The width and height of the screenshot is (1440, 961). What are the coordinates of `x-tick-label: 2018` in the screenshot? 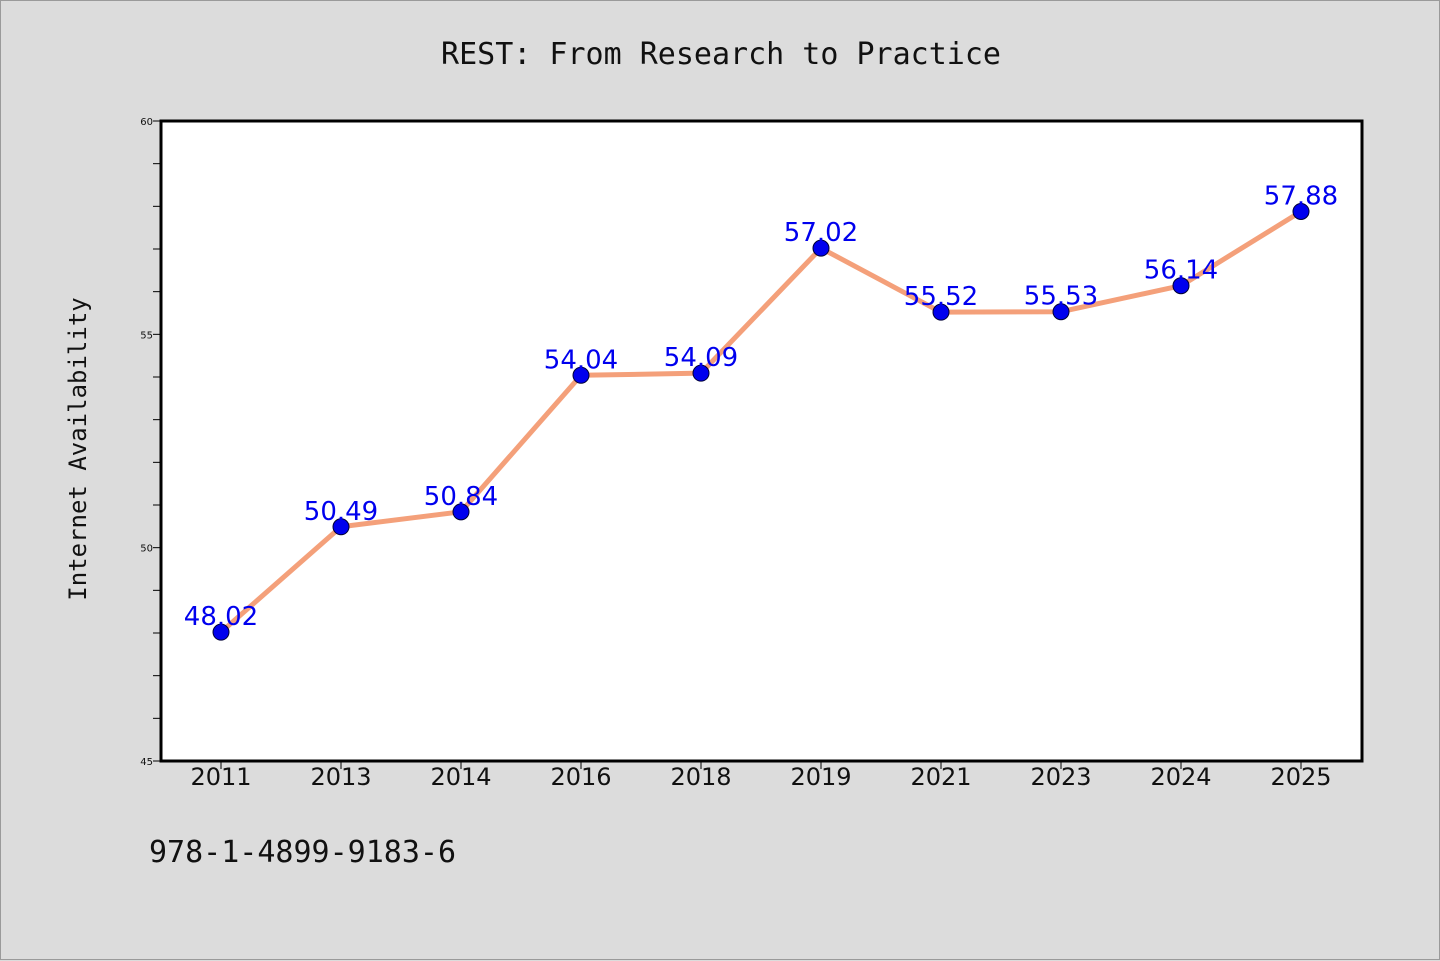 It's located at (700, 777).